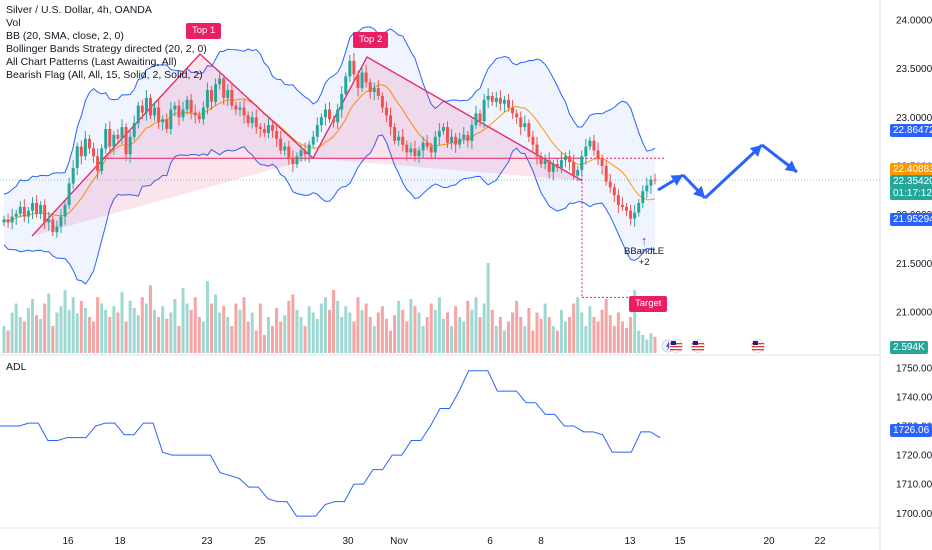 The width and height of the screenshot is (932, 550). Describe the element at coordinates (91, 62) in the screenshot. I see `legend-patterns: All Chart Patterns (Last Awaiting, All)` at that location.